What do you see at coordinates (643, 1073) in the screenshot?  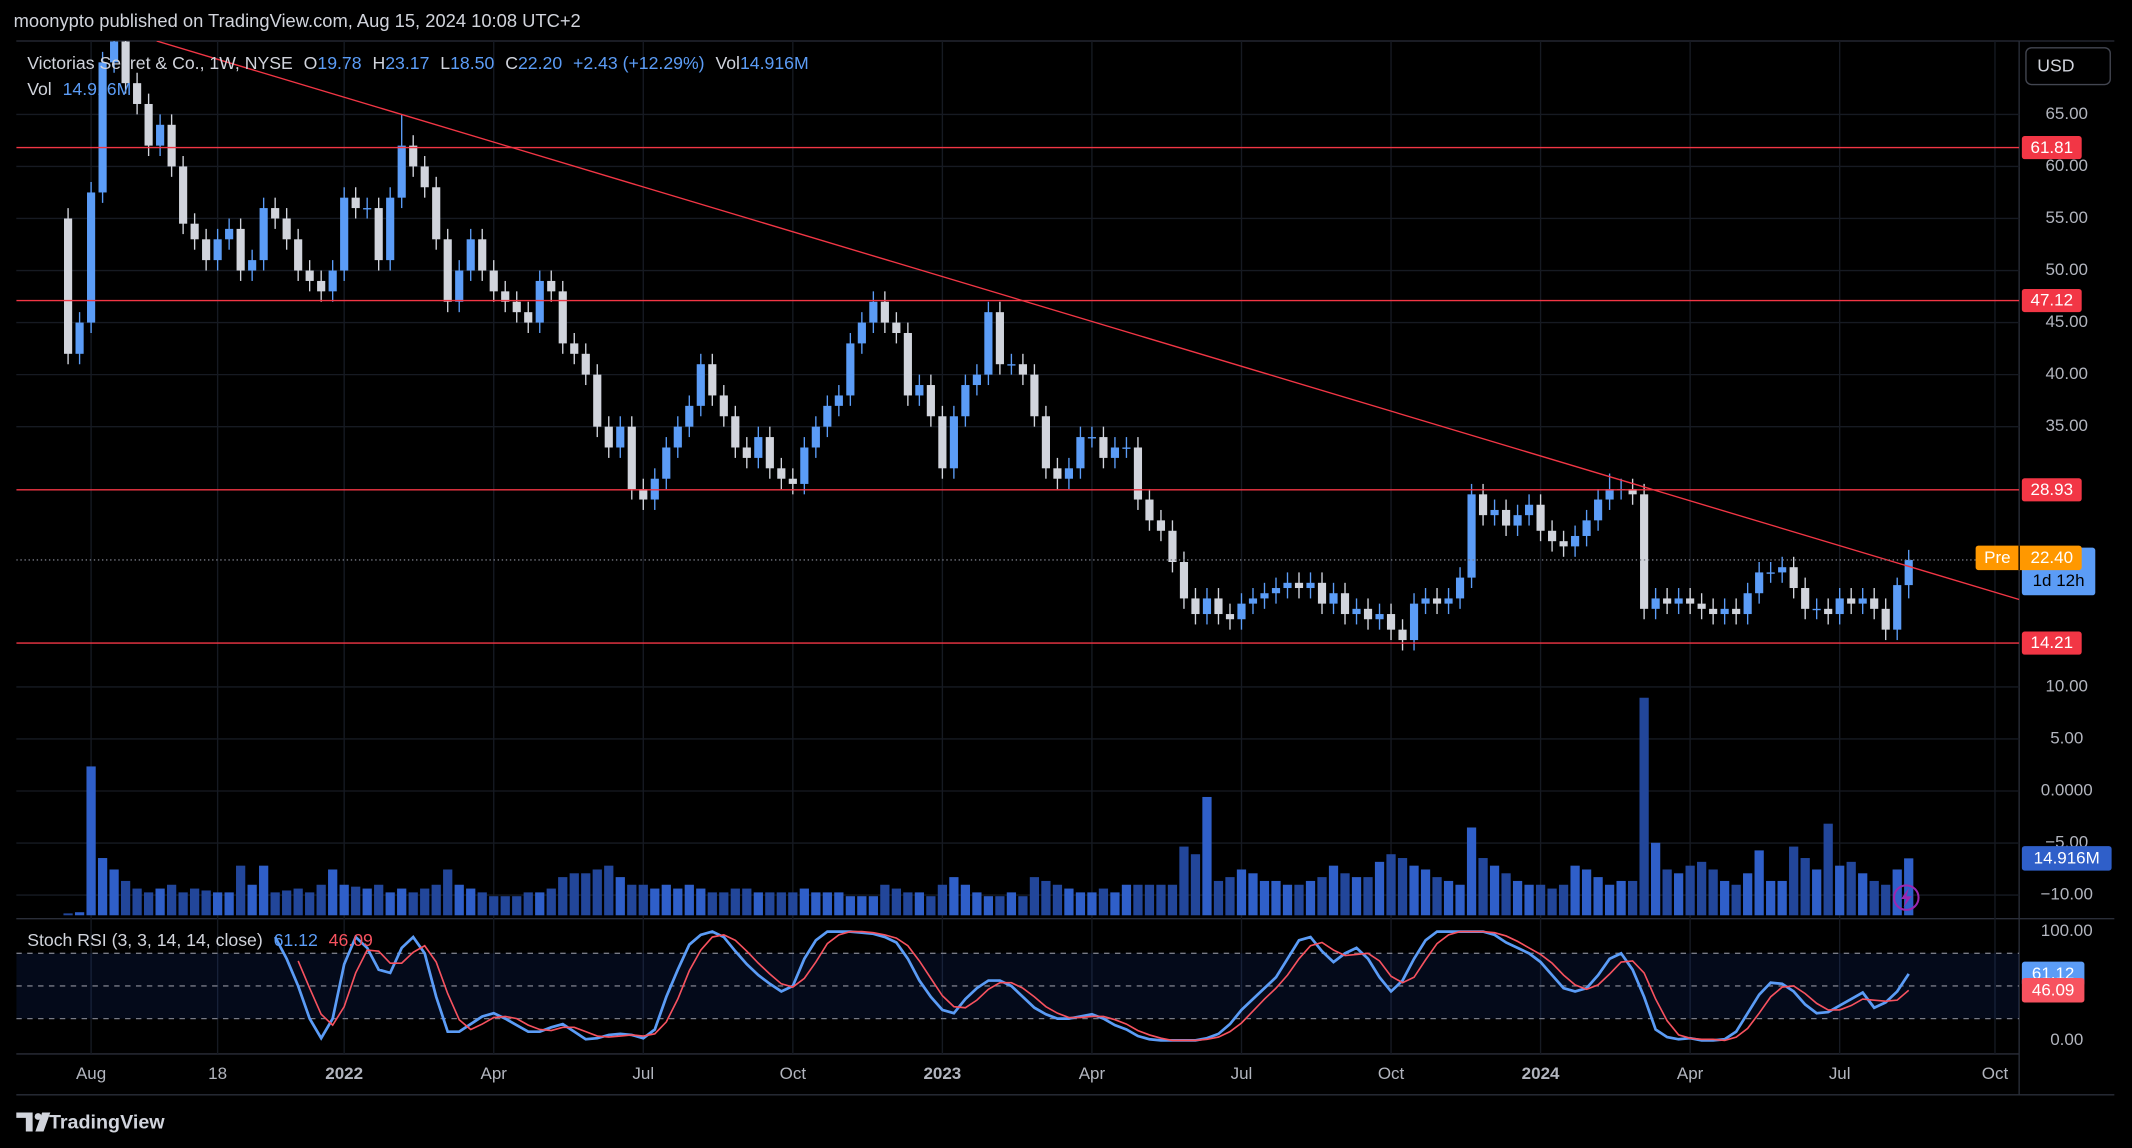 I see `x-tick-label: Jul` at bounding box center [643, 1073].